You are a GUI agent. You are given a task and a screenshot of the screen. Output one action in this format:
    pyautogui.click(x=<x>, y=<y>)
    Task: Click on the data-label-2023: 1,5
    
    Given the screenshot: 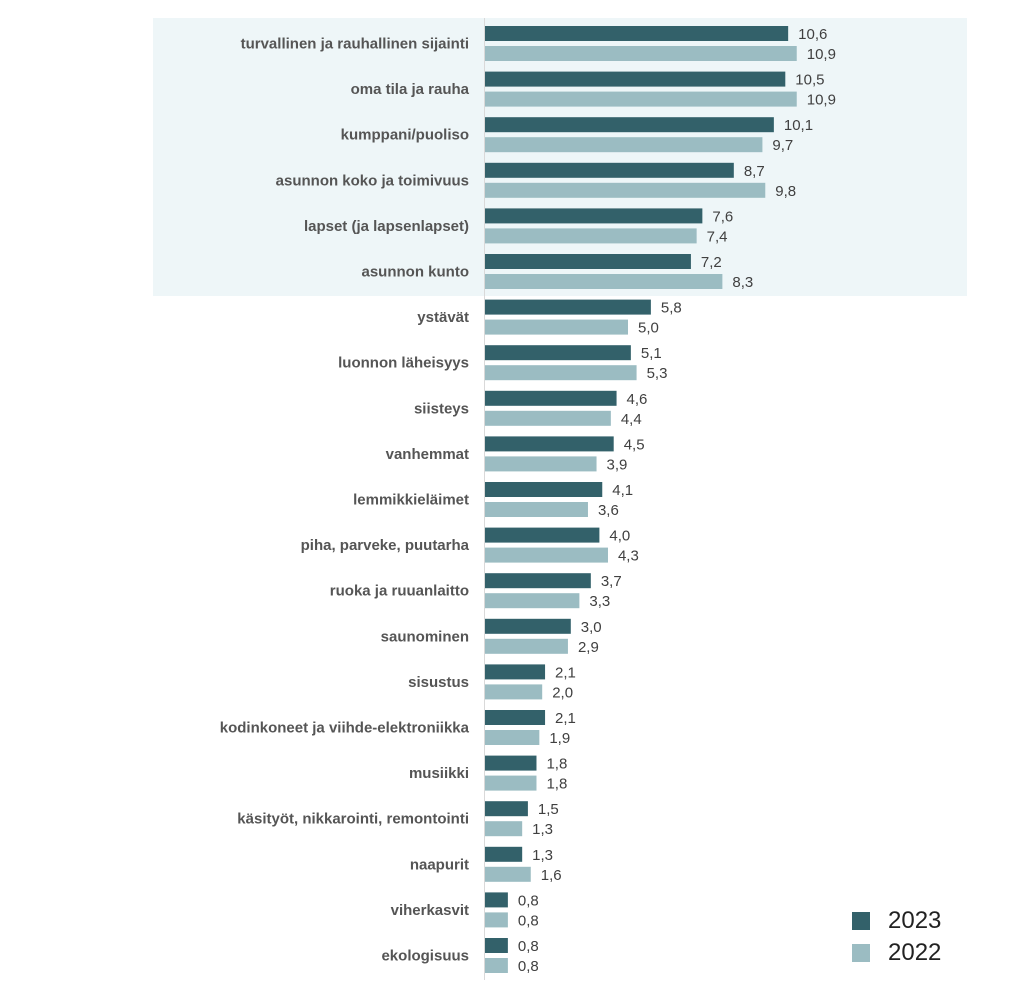 What is the action you would take?
    pyautogui.click(x=548, y=809)
    